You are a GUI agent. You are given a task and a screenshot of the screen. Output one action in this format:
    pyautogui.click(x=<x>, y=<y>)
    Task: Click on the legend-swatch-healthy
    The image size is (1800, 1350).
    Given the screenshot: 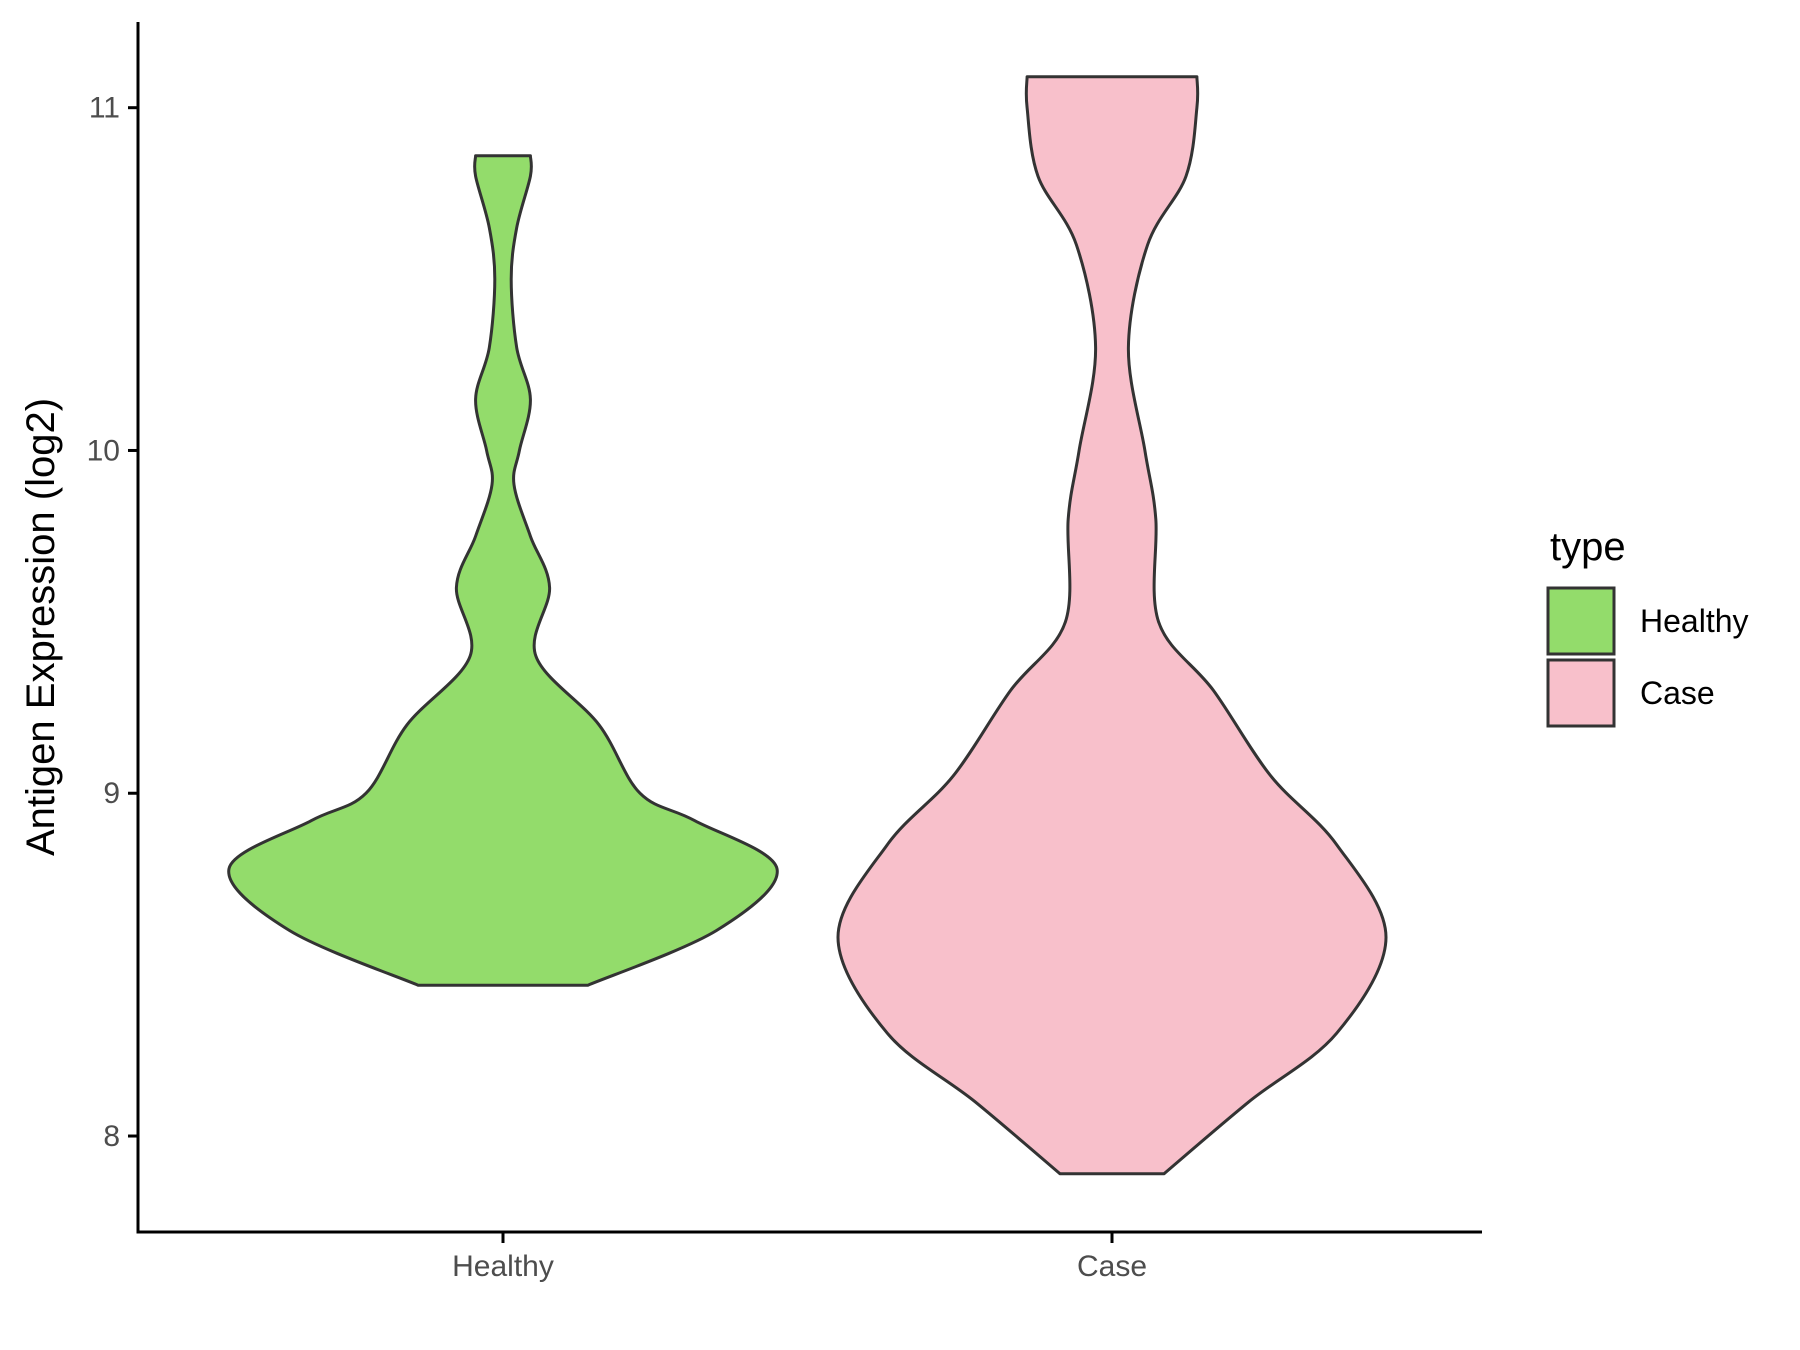 What is the action you would take?
    pyautogui.click(x=1581, y=621)
    